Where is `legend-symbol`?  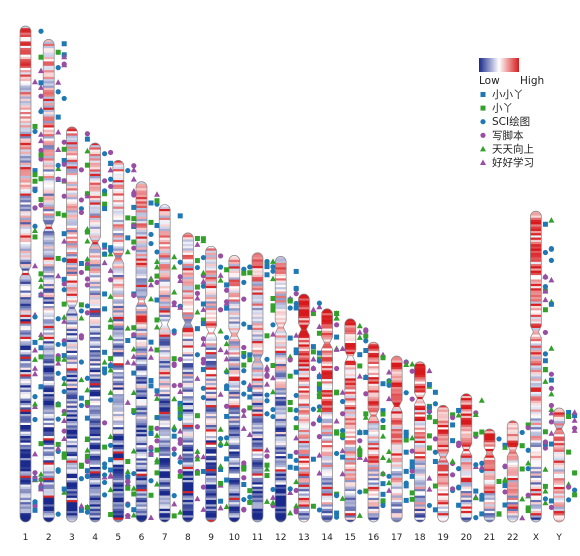 legend-symbol is located at coordinates (483, 162).